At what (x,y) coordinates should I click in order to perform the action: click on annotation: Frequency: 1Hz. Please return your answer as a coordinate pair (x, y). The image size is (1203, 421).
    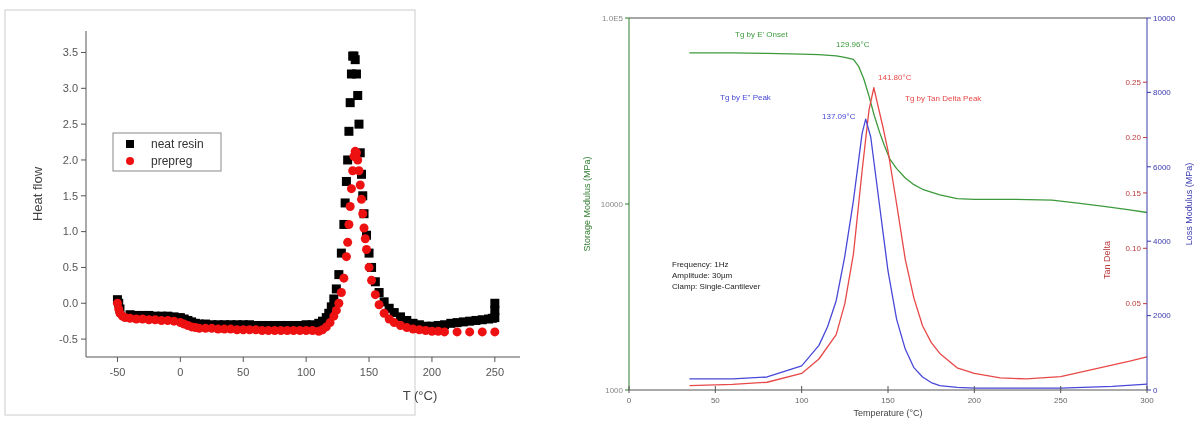
    Looking at the image, I should click on (700, 264).